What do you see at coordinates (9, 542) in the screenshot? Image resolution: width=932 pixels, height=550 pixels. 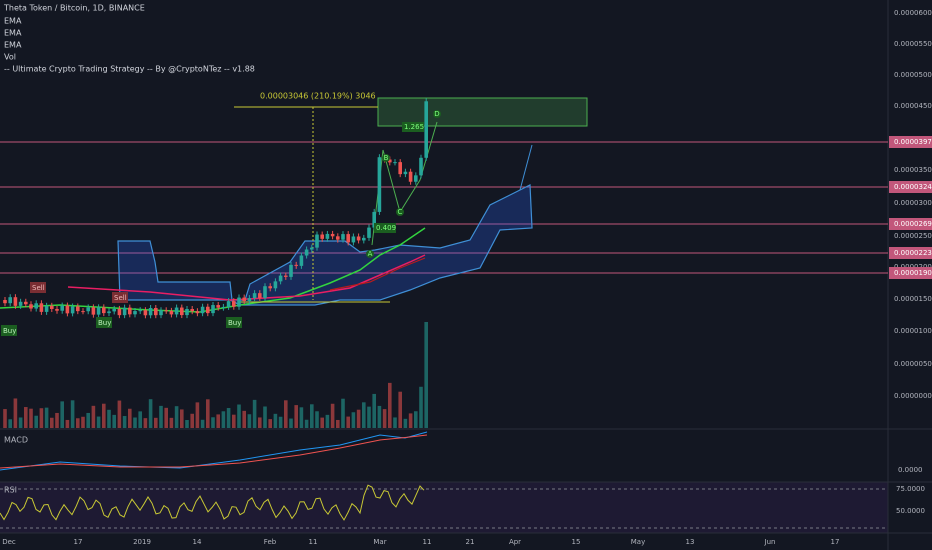 I see `time-label: Dec` at bounding box center [9, 542].